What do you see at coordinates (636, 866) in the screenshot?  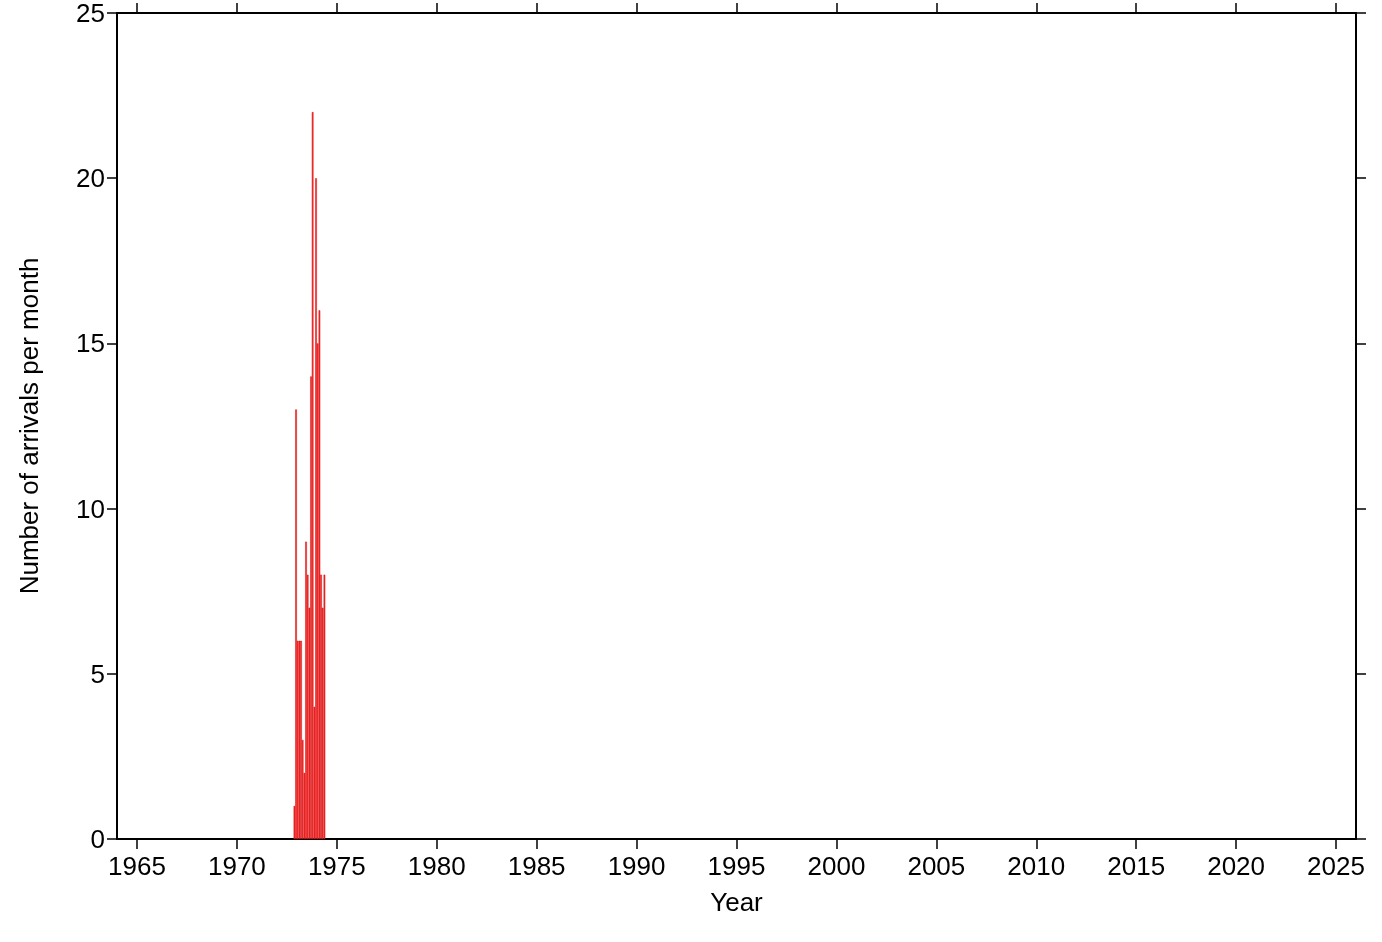 I see `x-tick-label: 1990` at bounding box center [636, 866].